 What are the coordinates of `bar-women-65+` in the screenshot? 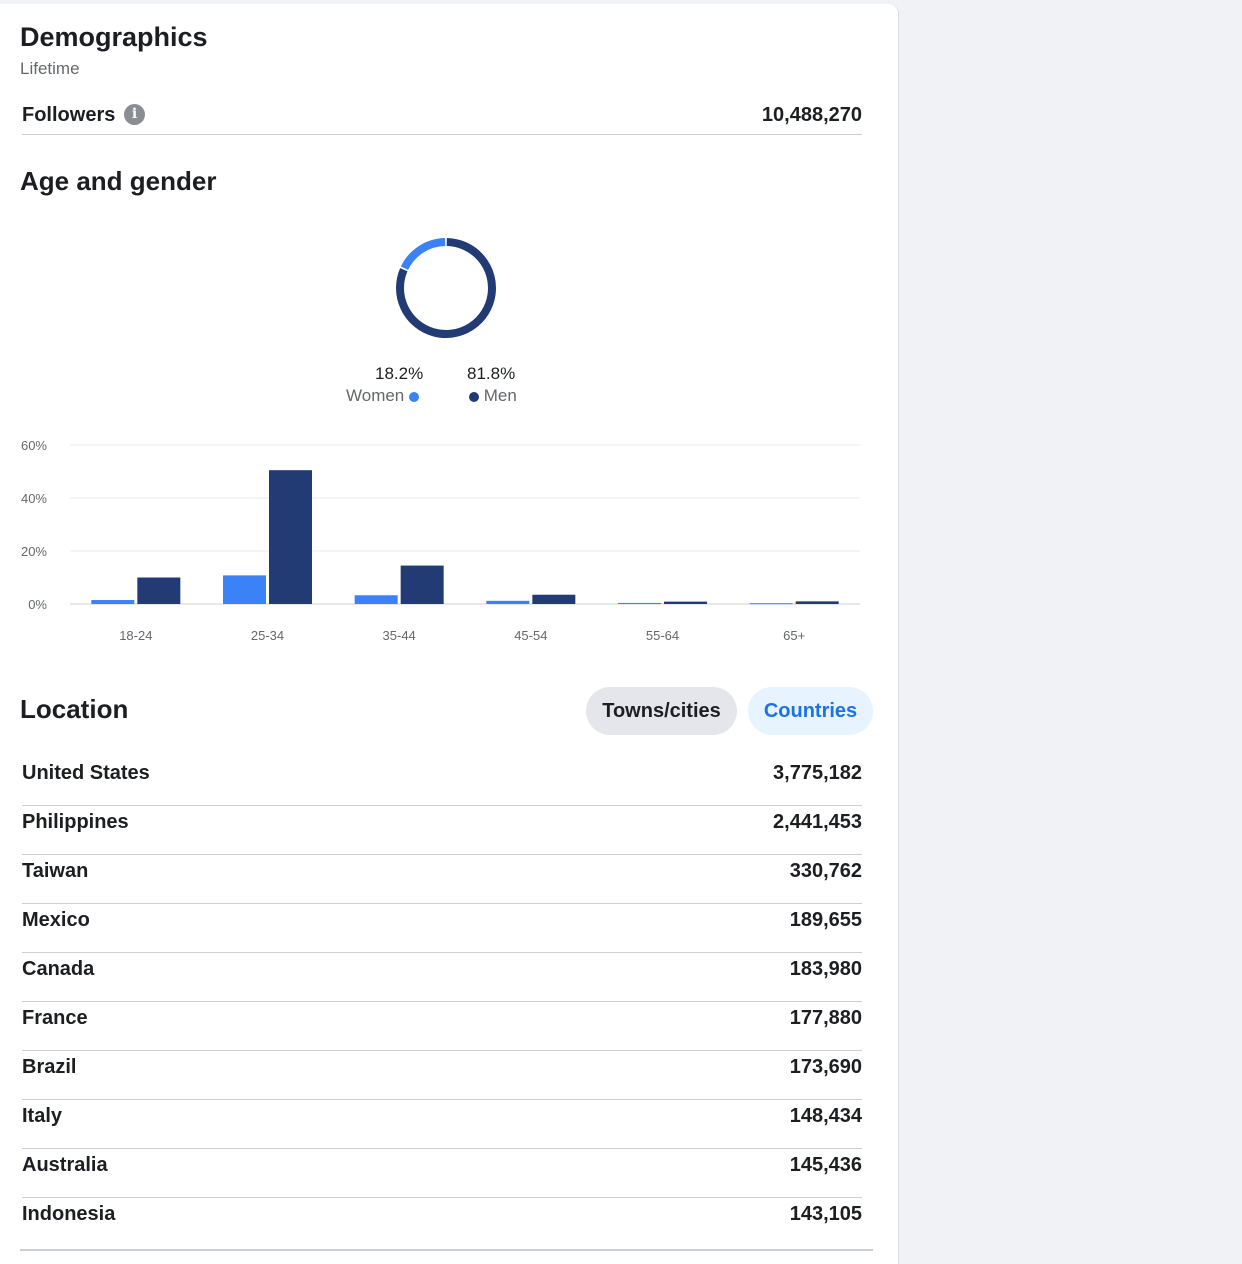 It's located at (771, 604).